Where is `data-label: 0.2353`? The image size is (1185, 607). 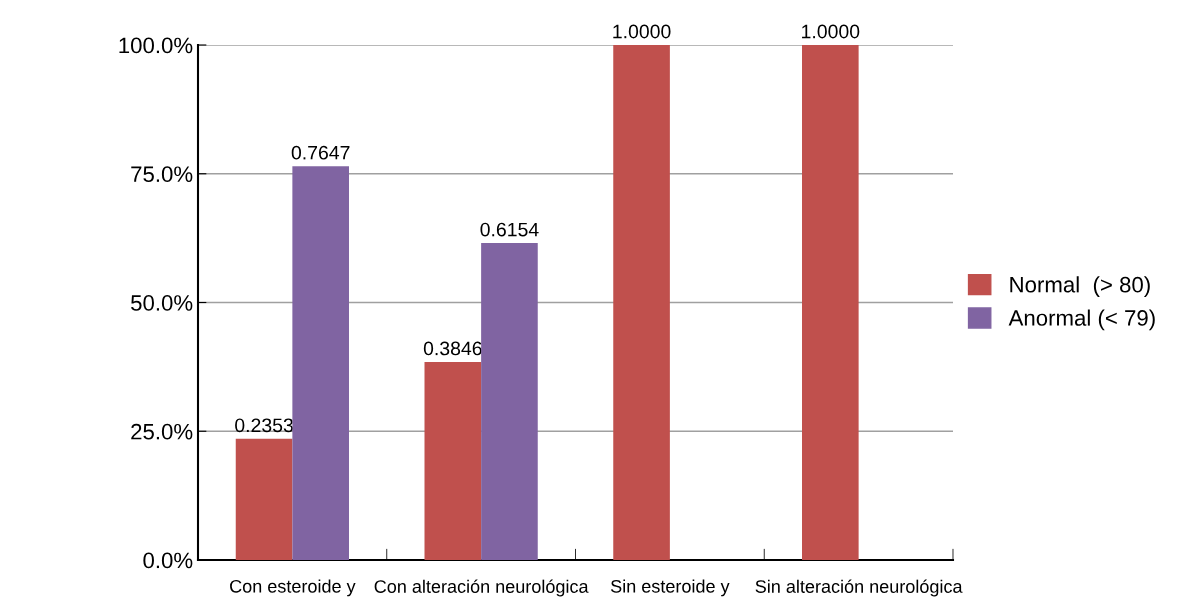
data-label: 0.2353 is located at coordinates (264, 425).